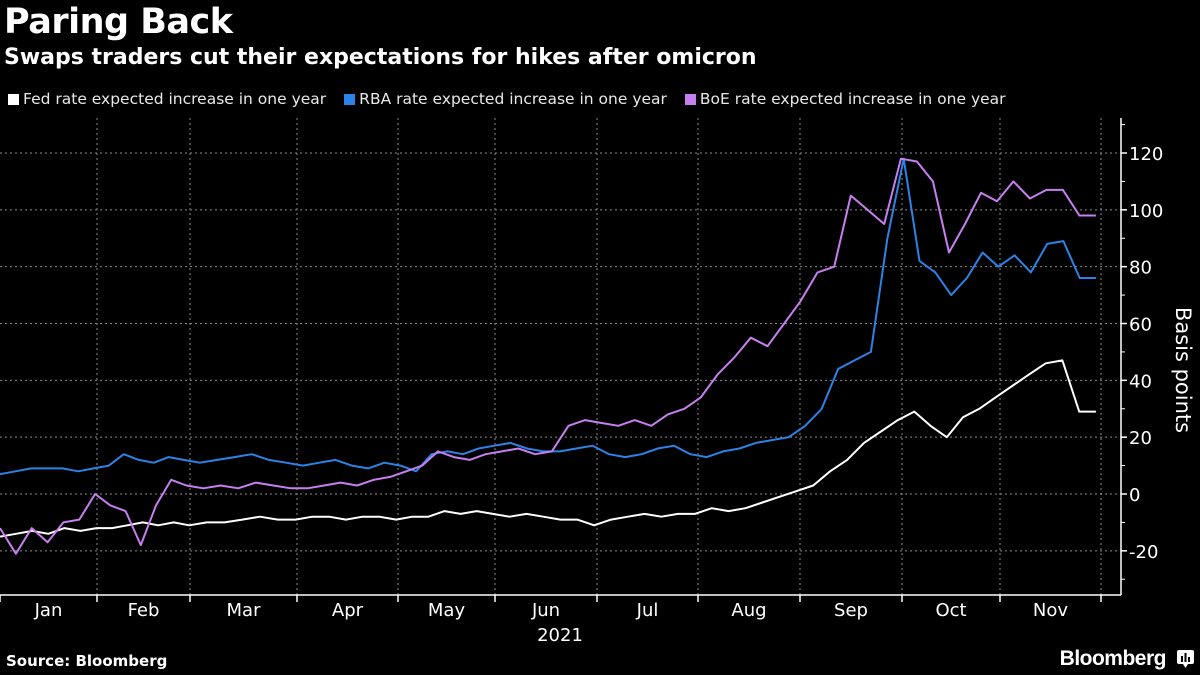 The height and width of the screenshot is (675, 1200). I want to click on legend-label-boe: BoE rate expected increase in one year, so click(852, 99).